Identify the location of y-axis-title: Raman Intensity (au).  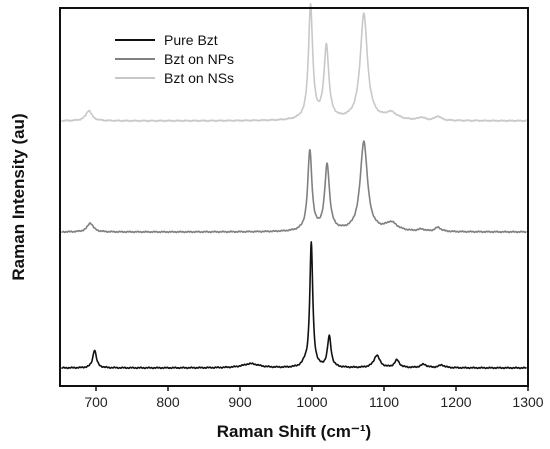
(18, 196).